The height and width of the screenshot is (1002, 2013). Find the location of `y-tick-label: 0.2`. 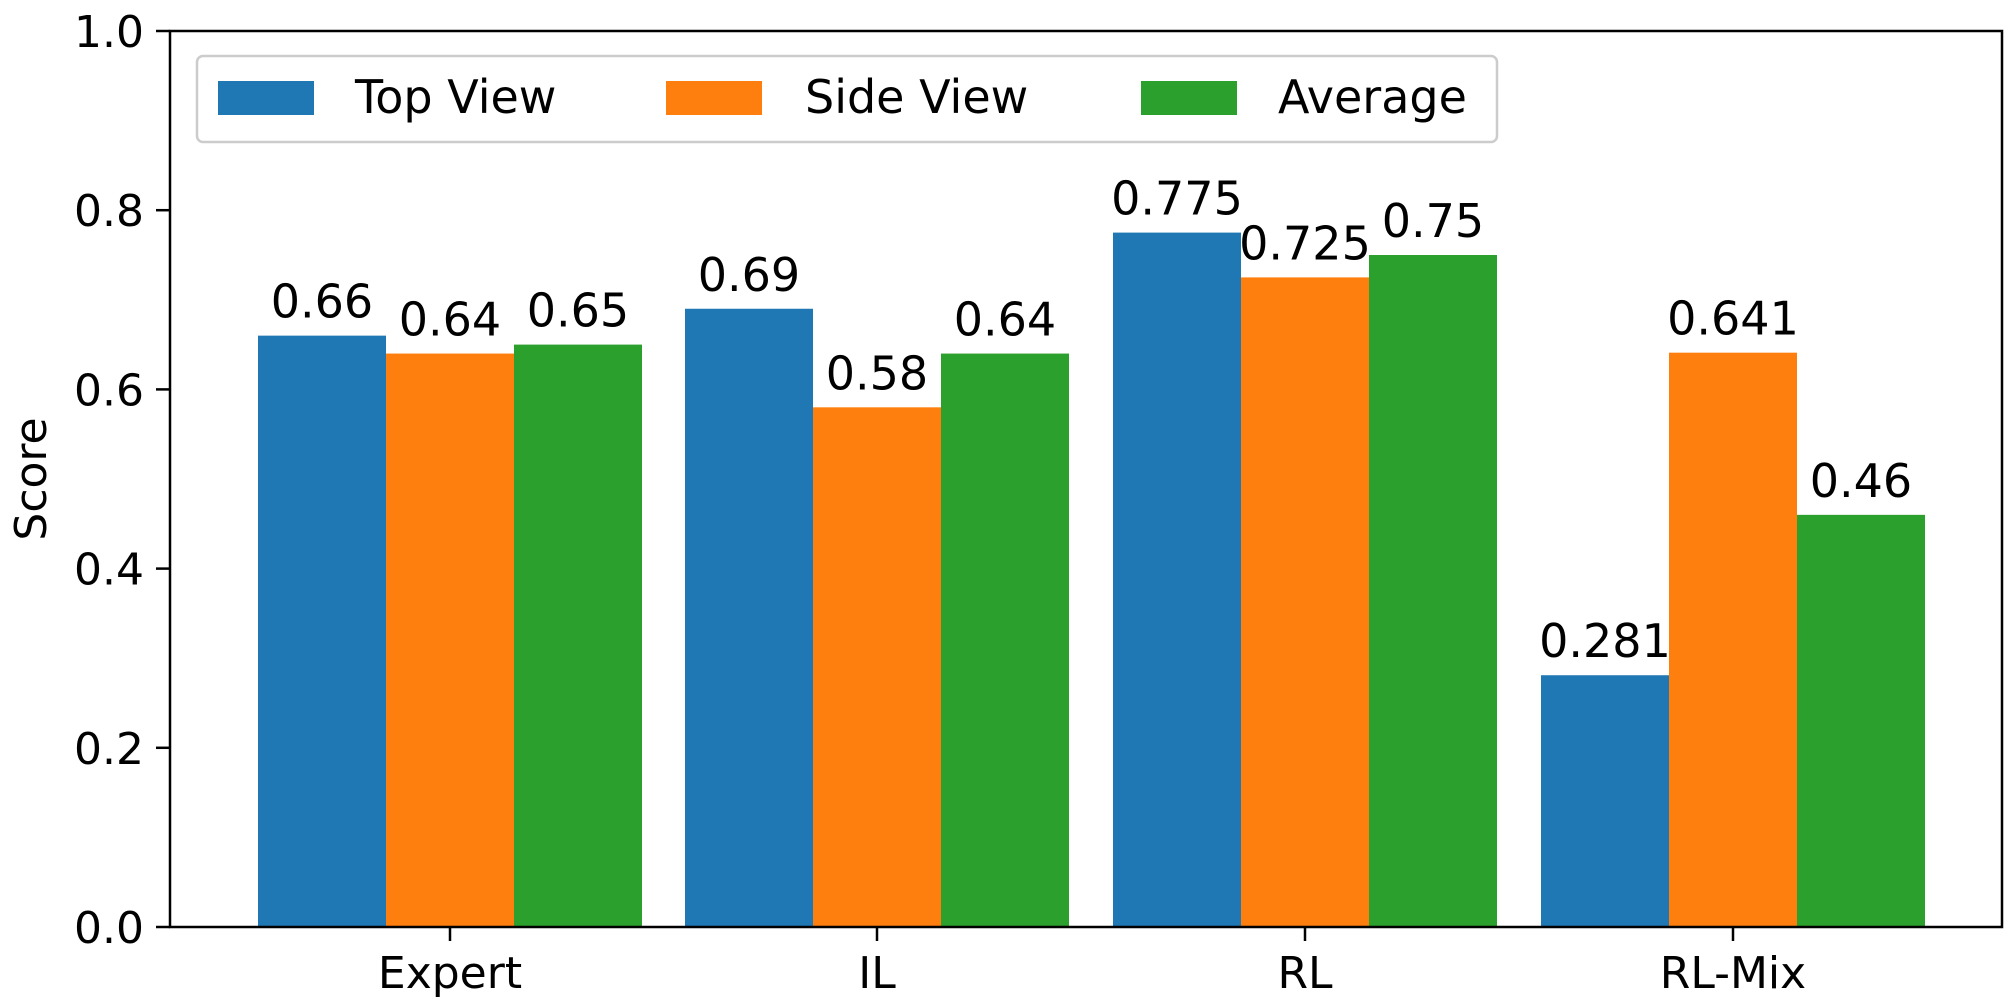

y-tick-label: 0.2 is located at coordinates (109, 749).